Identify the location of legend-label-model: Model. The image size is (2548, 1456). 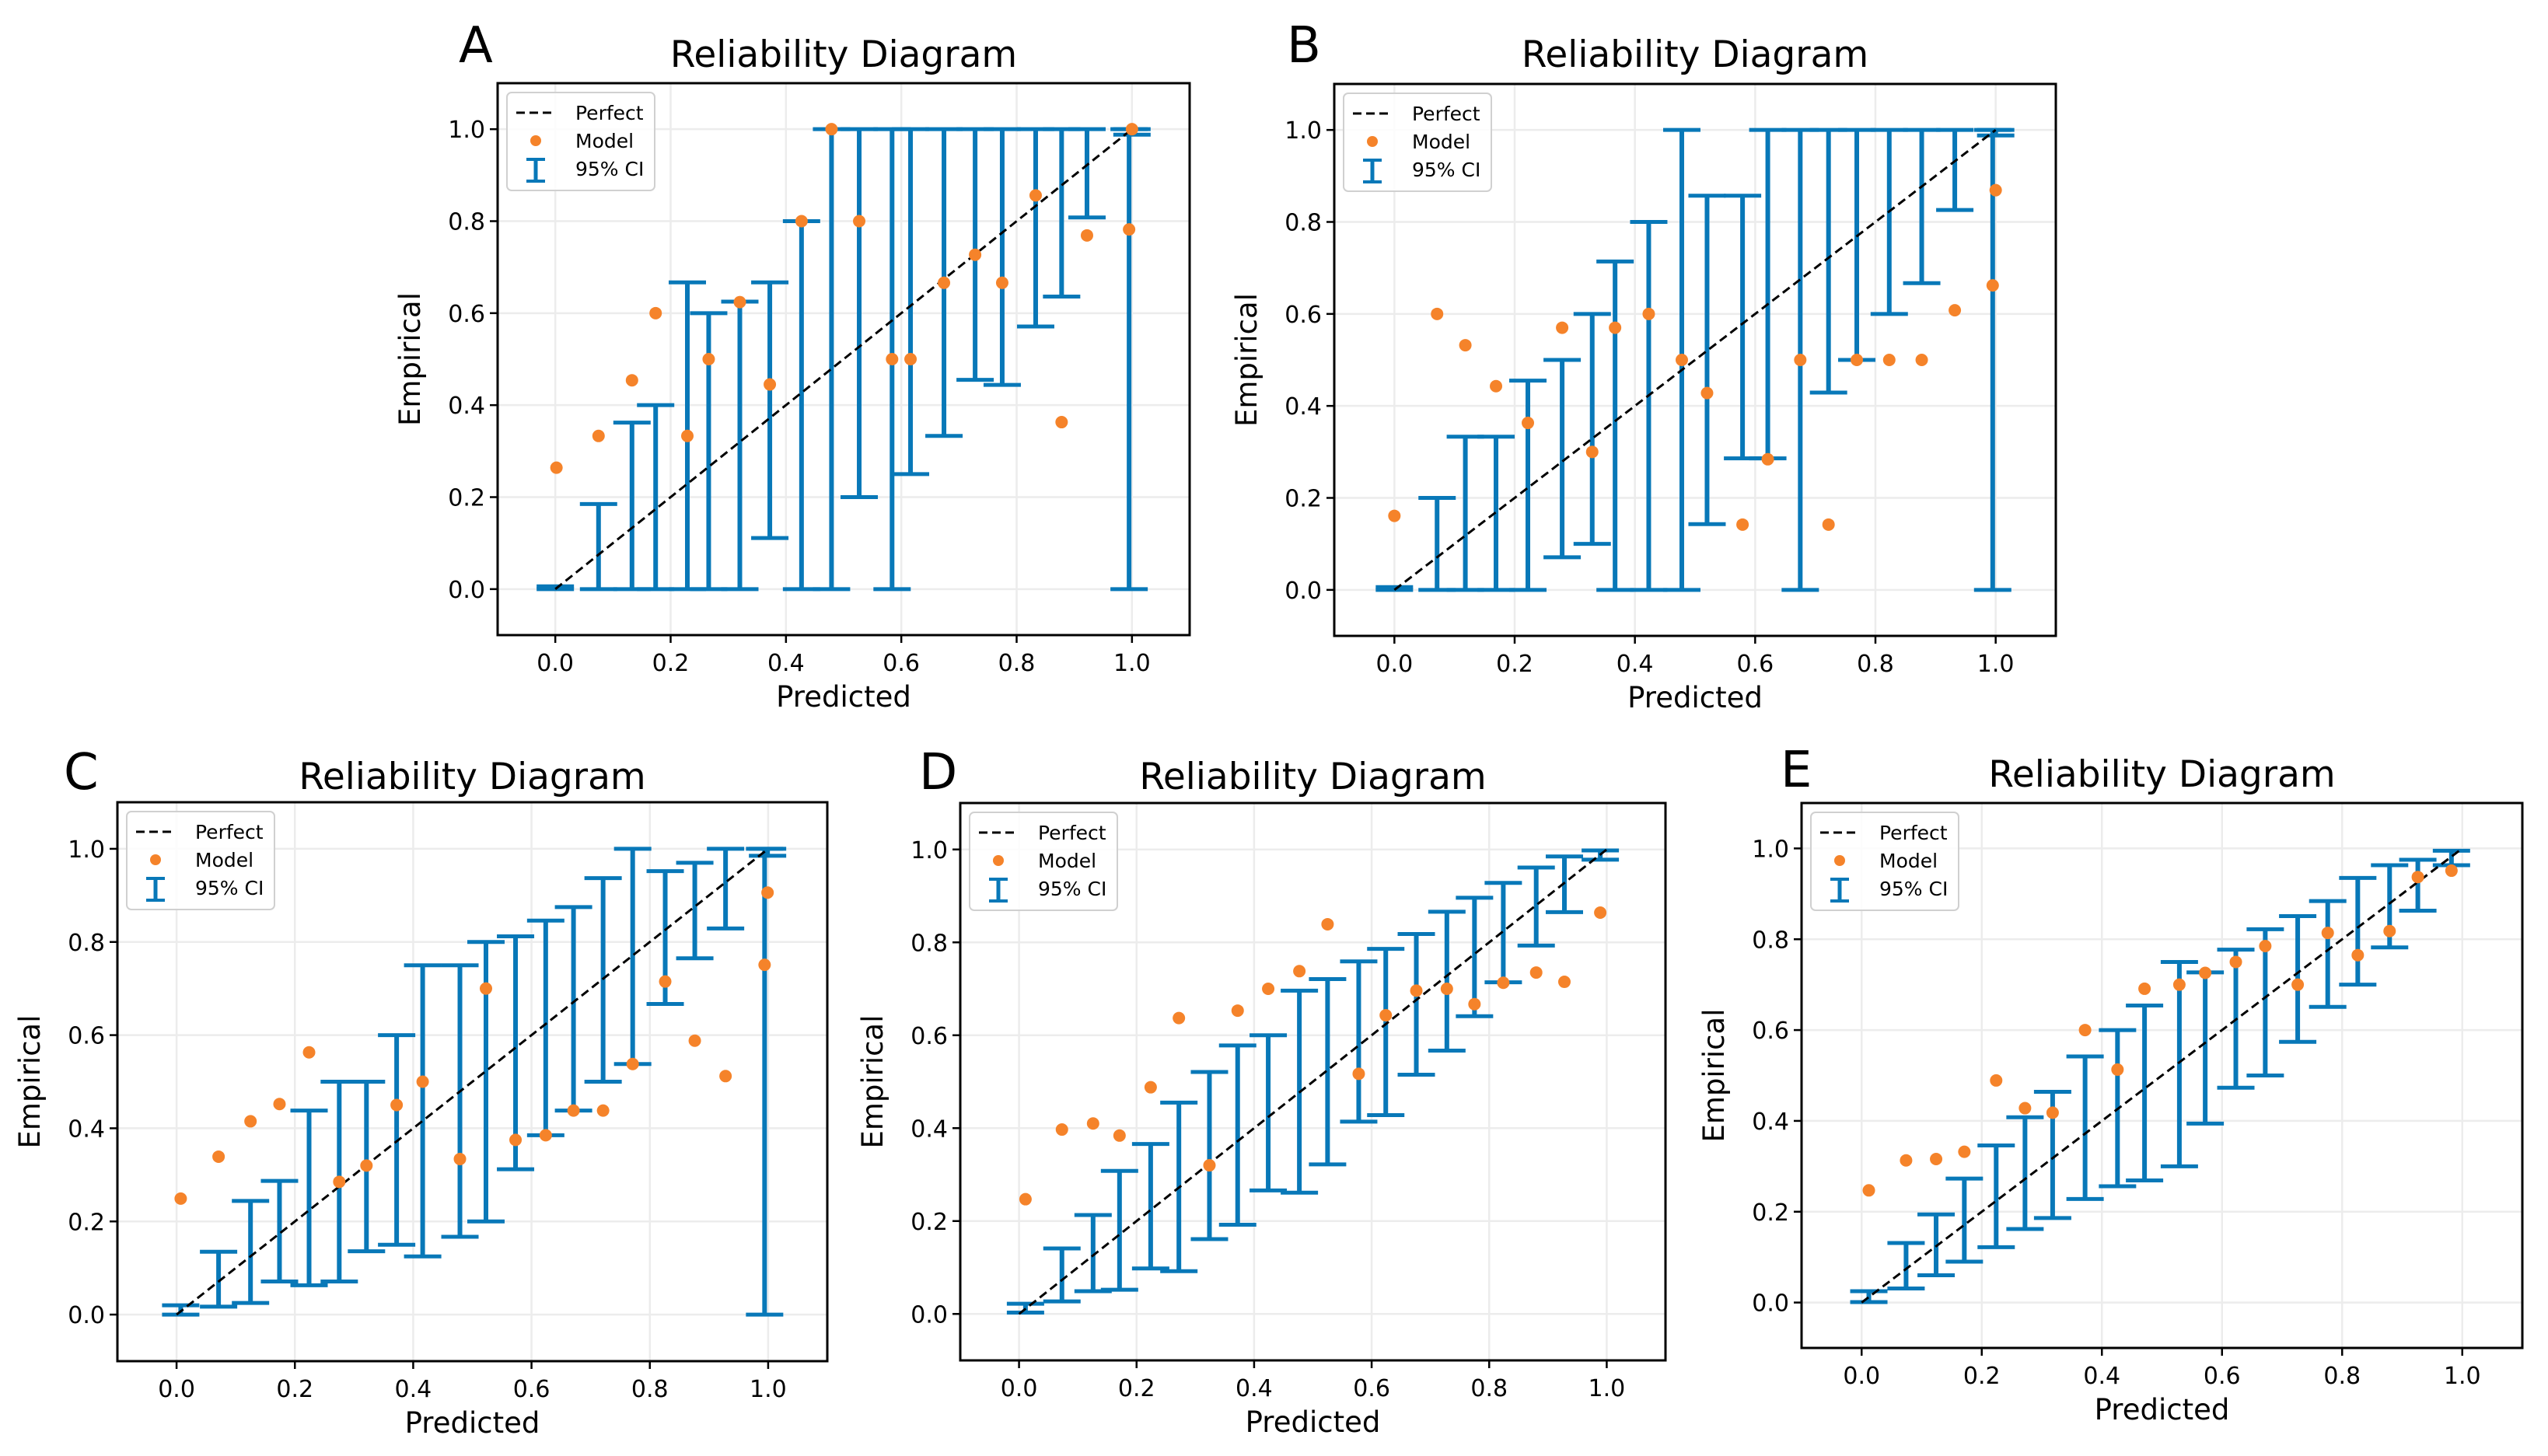
(1908, 861).